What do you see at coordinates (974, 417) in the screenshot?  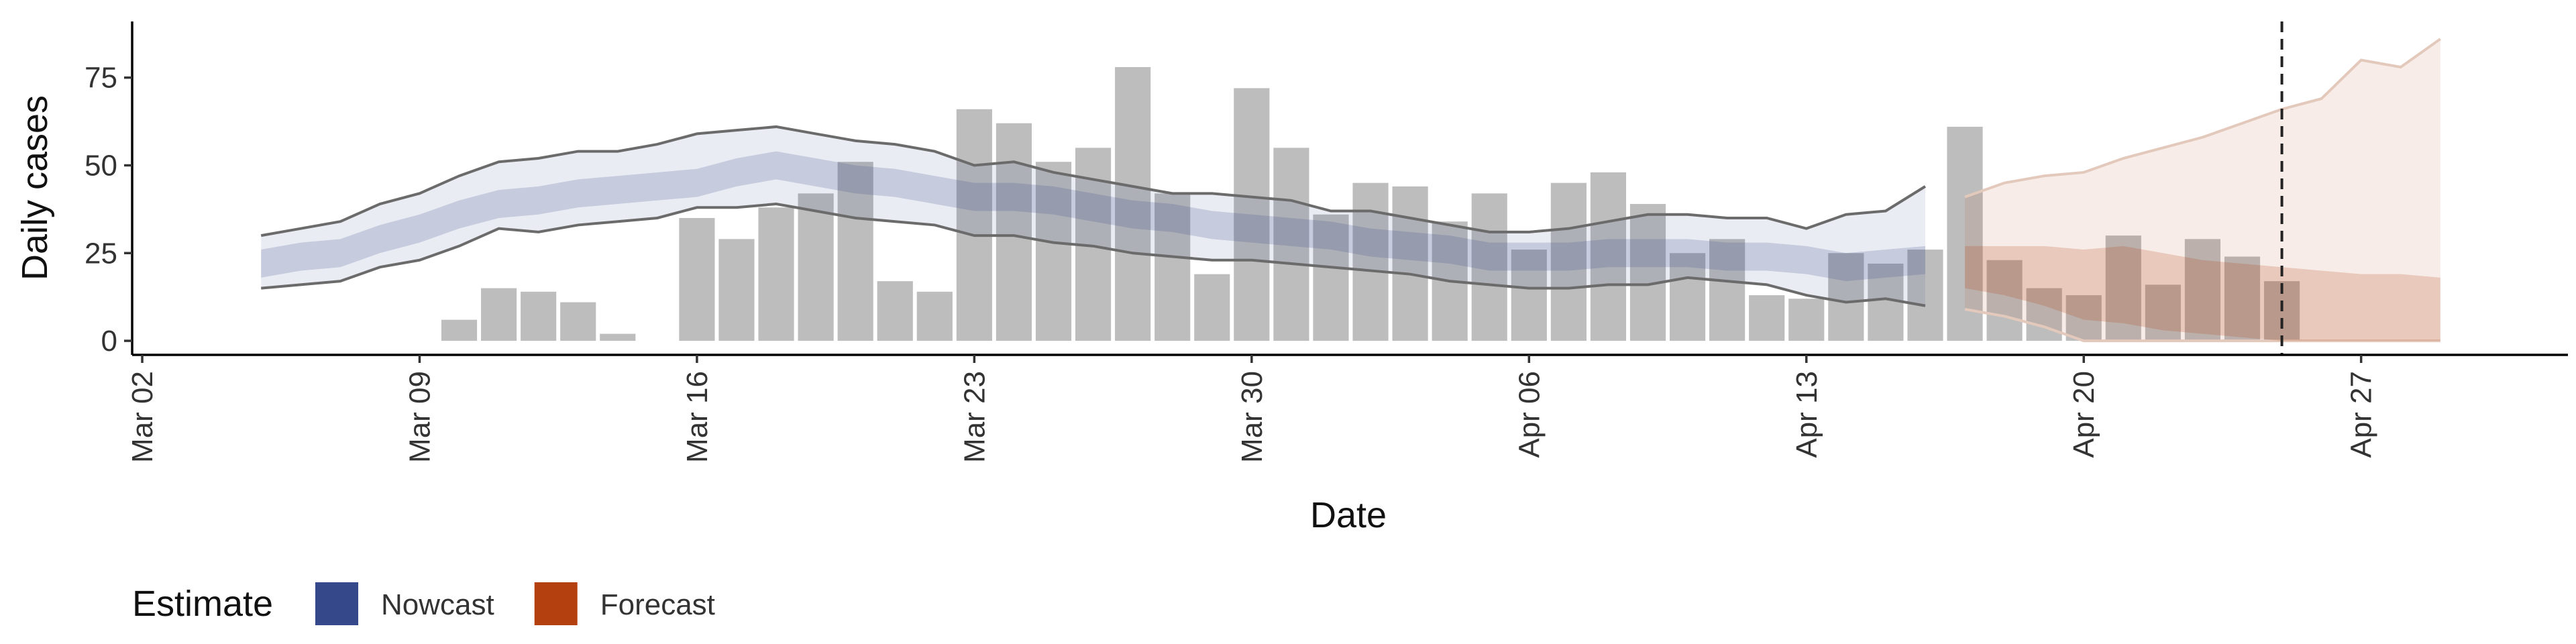 I see `x-tick-label: Mar 23` at bounding box center [974, 417].